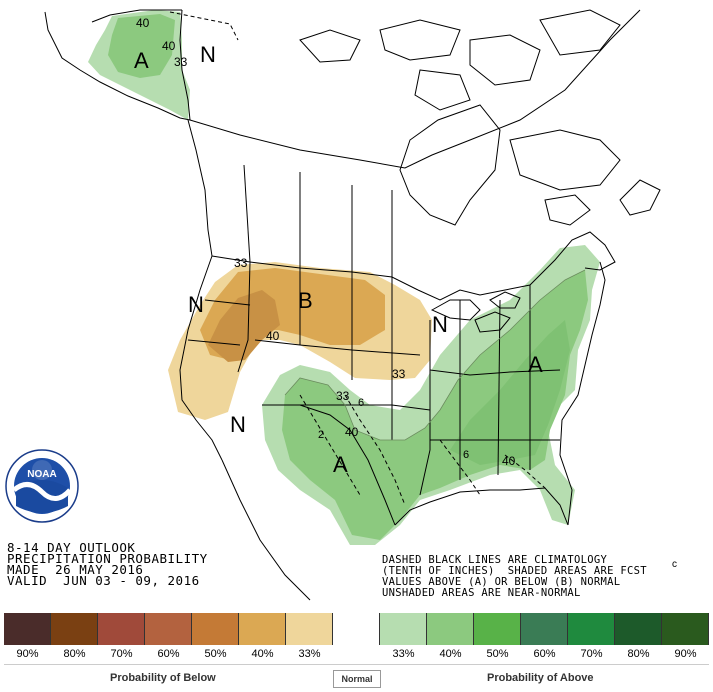 The width and height of the screenshot is (713, 692). Describe the element at coordinates (107, 558) in the screenshot. I see `outlook-type: PRECIPITATION PROBABILITY` at that location.